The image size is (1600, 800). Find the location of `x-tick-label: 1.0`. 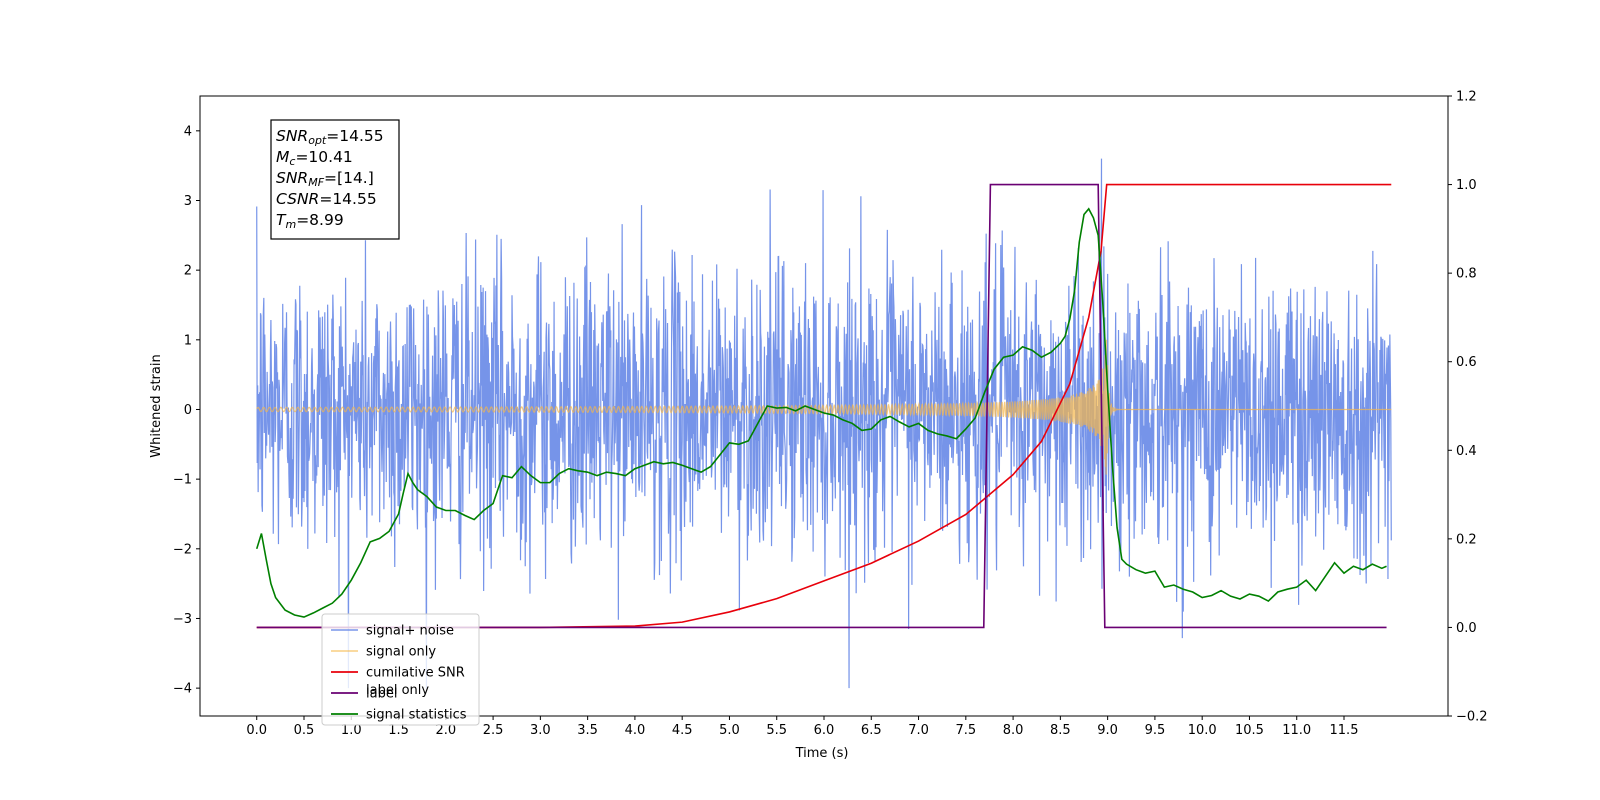

x-tick-label: 1.0 is located at coordinates (351, 730).